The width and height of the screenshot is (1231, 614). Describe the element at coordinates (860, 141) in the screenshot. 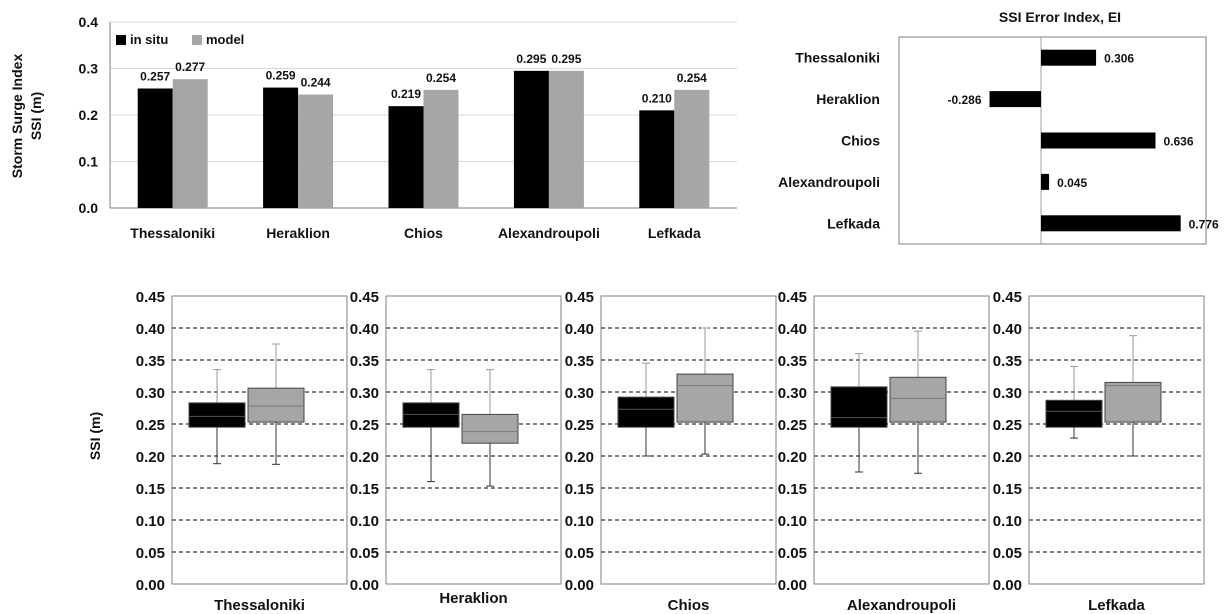

I see `ei-category-label: Chios` at that location.